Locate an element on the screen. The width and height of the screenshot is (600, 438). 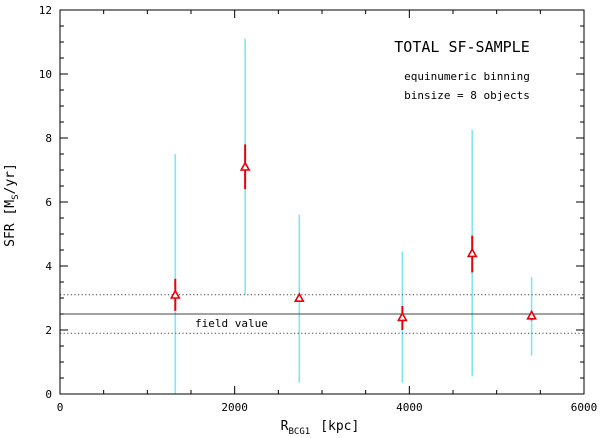
y-tick-label: 12 is located at coordinates (45, 10).